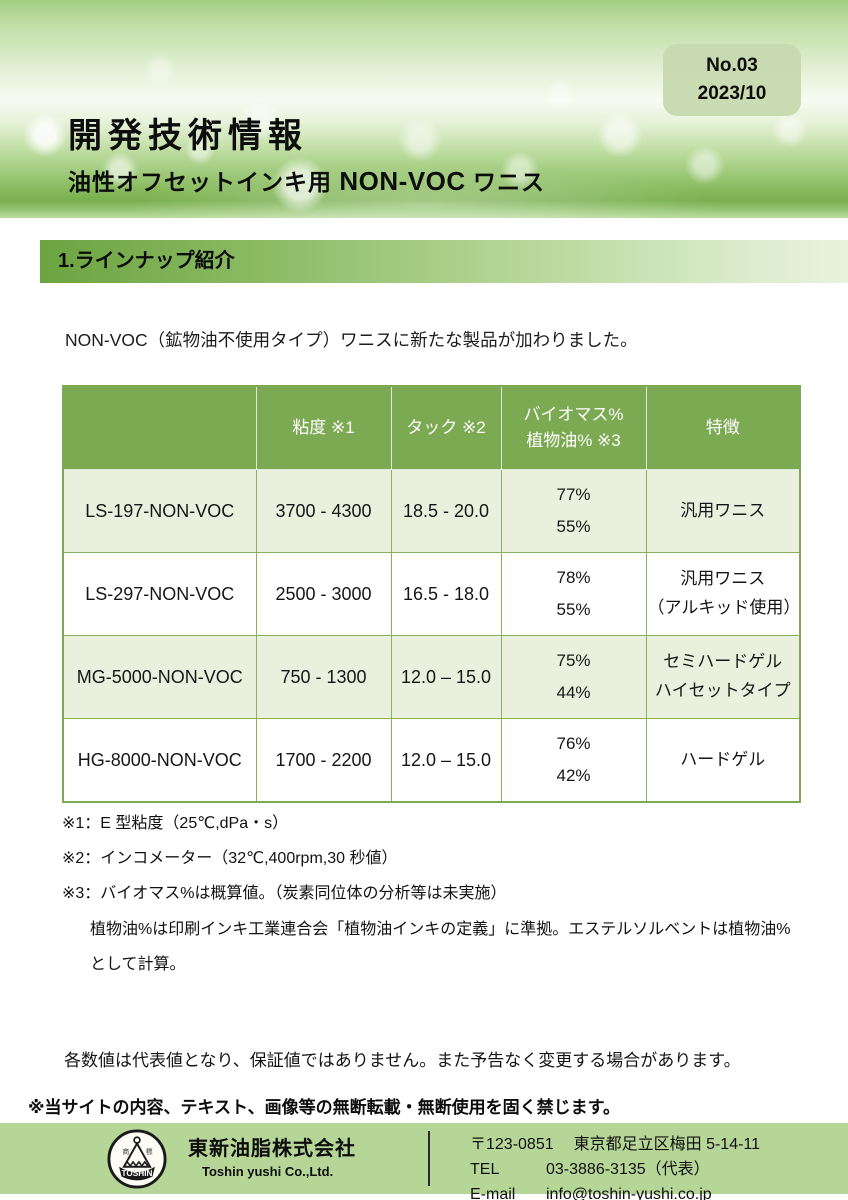  I want to click on page-subtitle: 油性オフセットインキ用 NON-VOC ワニス, so click(306, 180).